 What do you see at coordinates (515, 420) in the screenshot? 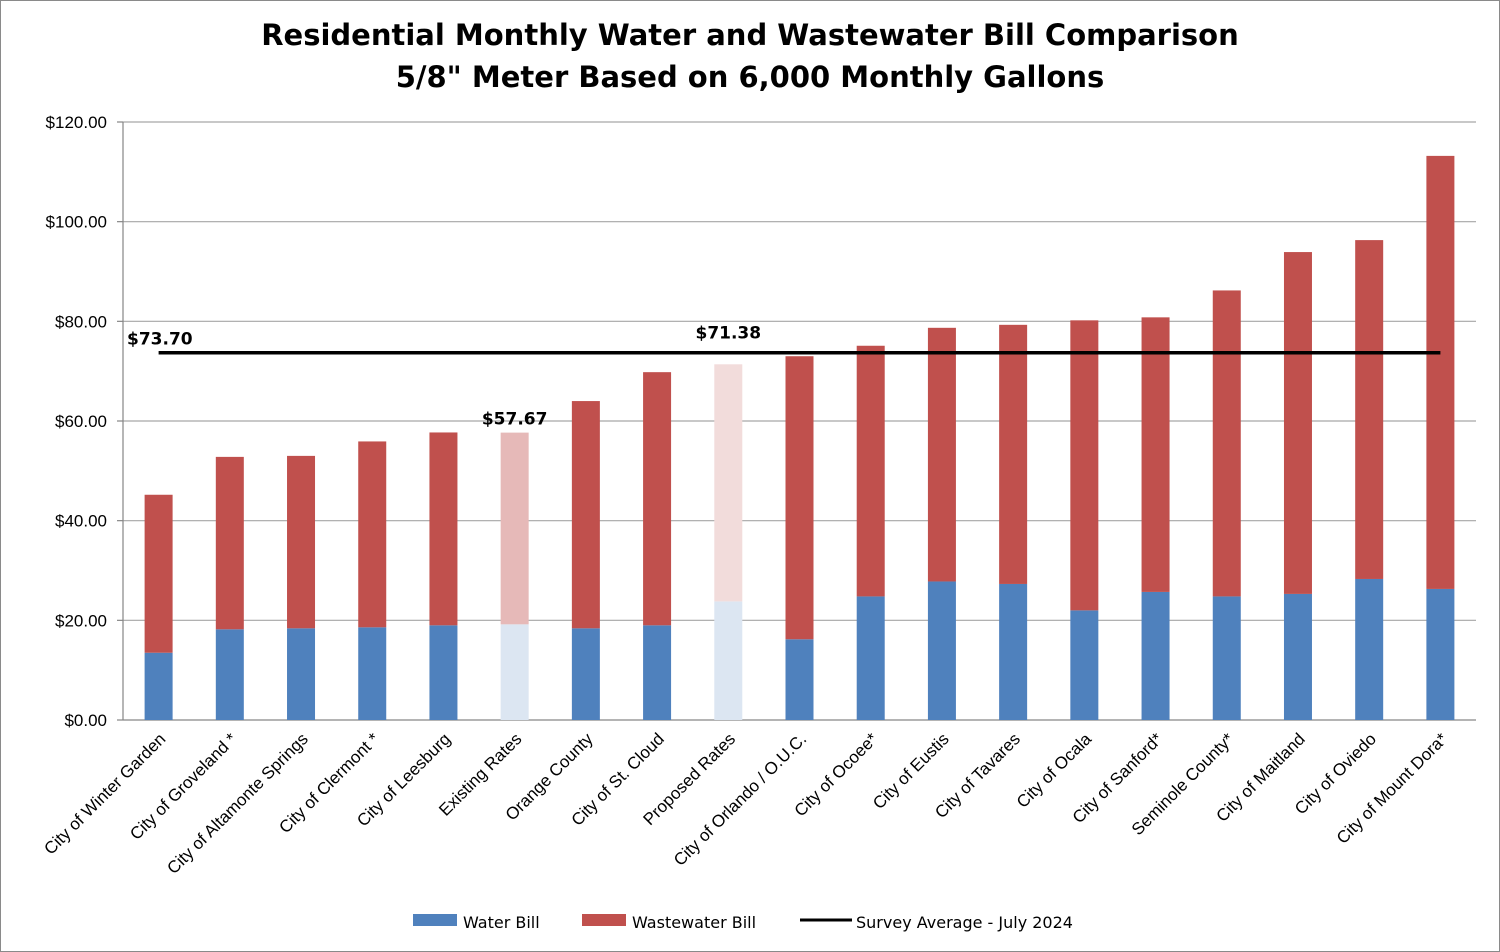
I see `existing-rates-annotation: $57.67` at bounding box center [515, 420].